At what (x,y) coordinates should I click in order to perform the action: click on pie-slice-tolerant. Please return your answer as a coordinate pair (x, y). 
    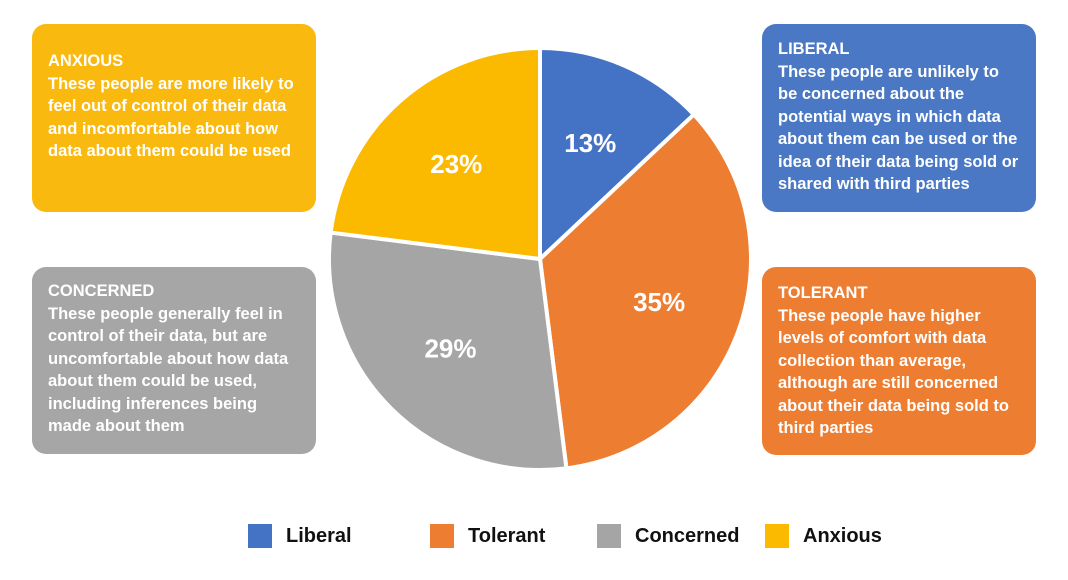
    Looking at the image, I should click on (645, 291).